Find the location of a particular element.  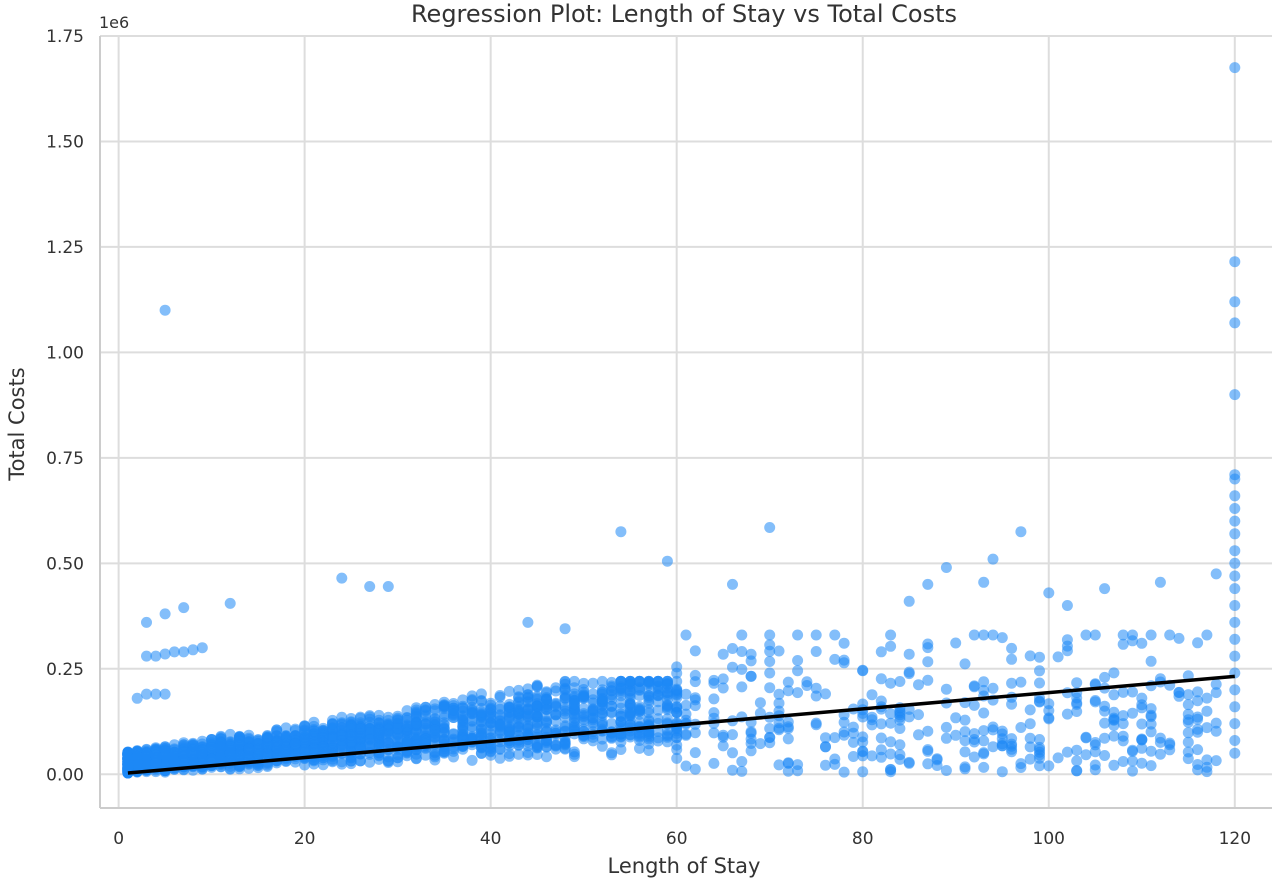

y-tick-label: 1.75 is located at coordinates (65, 37).